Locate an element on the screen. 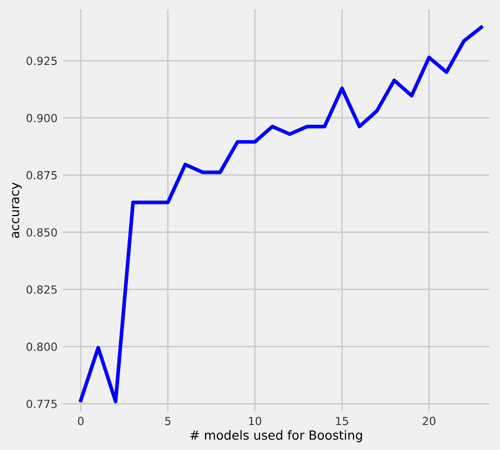  y-tick-label: 0.800 is located at coordinates (41, 346).